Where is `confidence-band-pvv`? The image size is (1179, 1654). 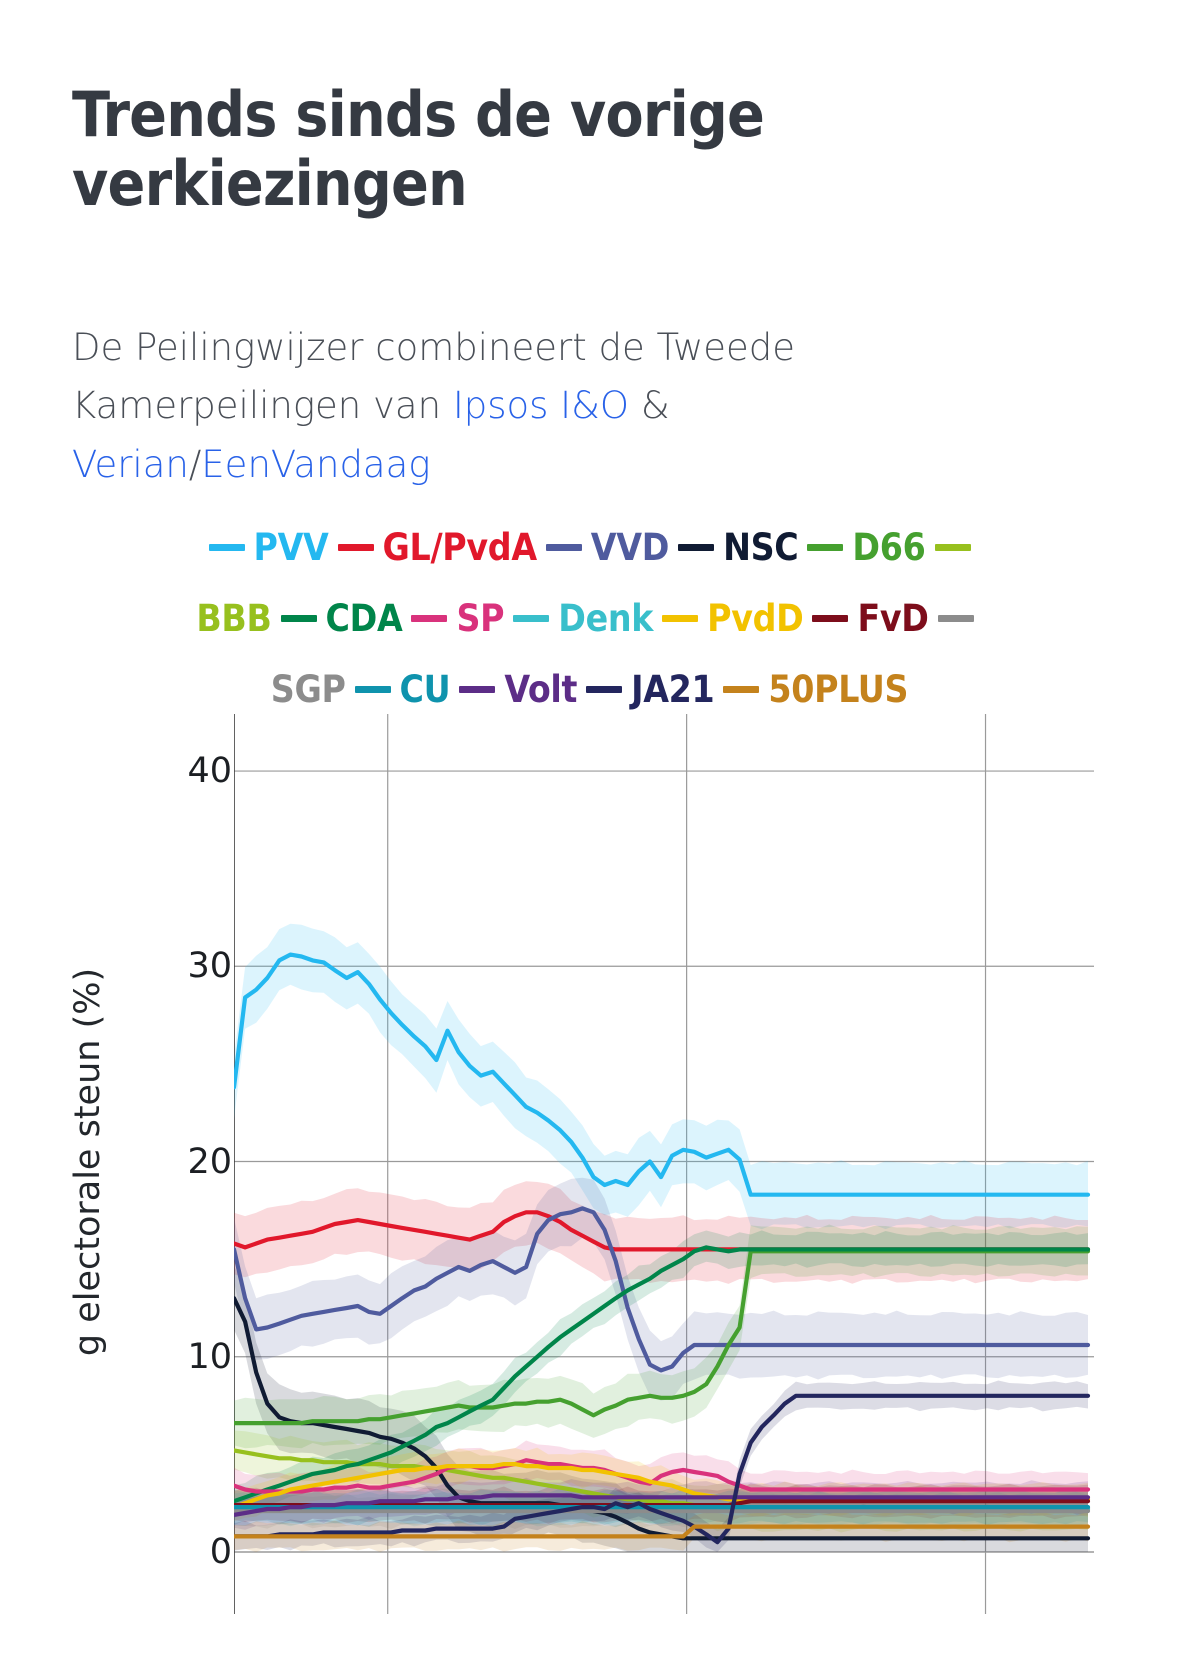
confidence-band-pvv is located at coordinates (661, 1076).